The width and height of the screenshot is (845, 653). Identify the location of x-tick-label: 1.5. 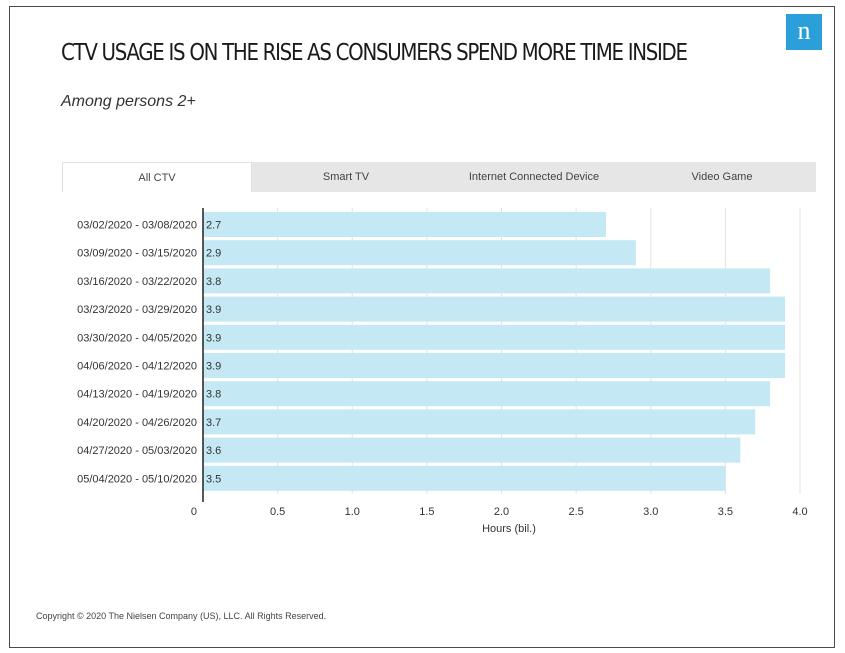
(426, 512).